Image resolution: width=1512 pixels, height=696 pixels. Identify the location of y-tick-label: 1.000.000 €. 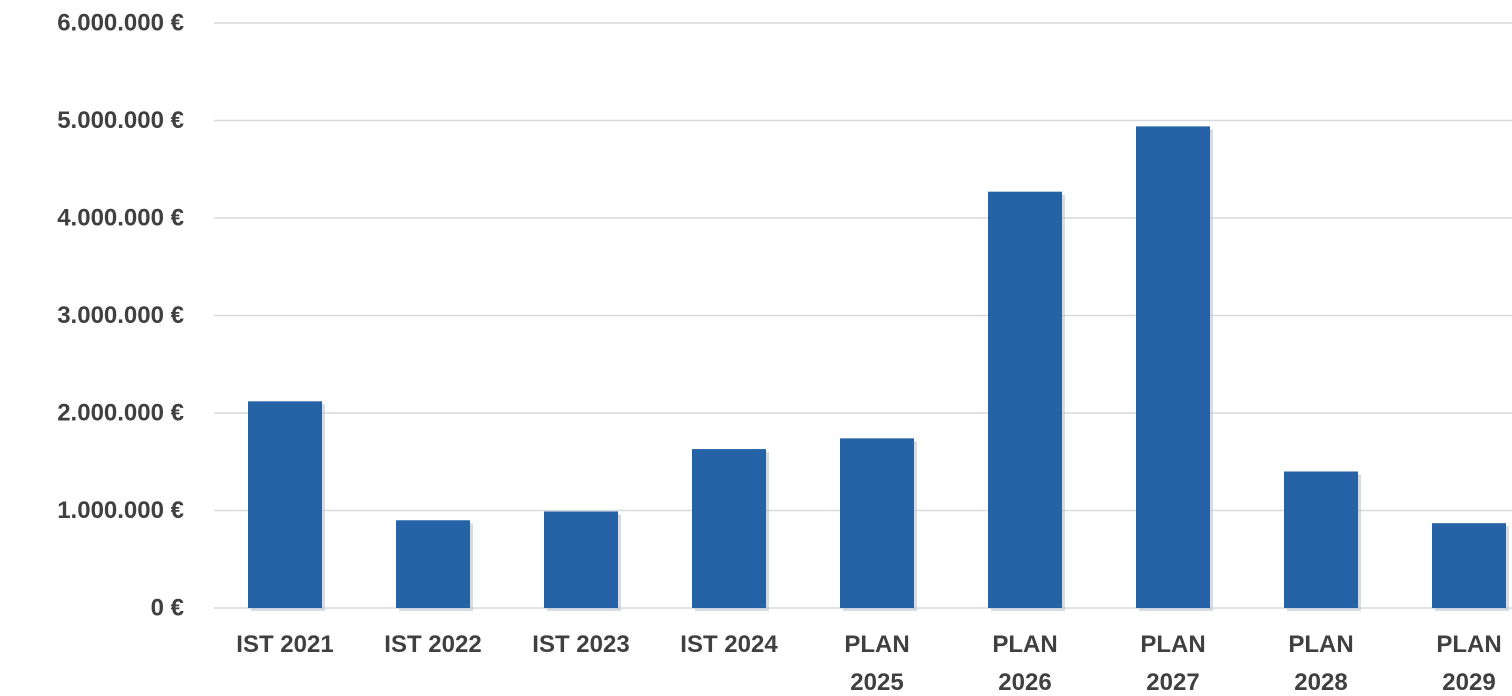
(120, 510).